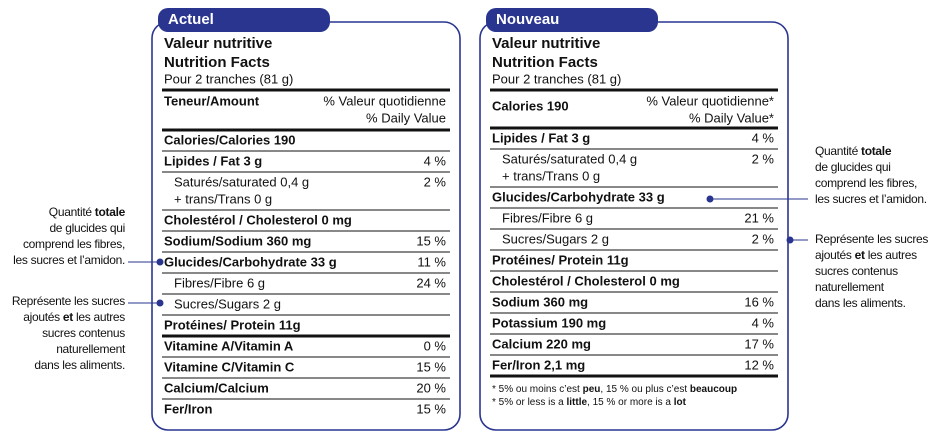 This screenshot has height=439, width=943. I want to click on text-segment: et, so click(68, 317).